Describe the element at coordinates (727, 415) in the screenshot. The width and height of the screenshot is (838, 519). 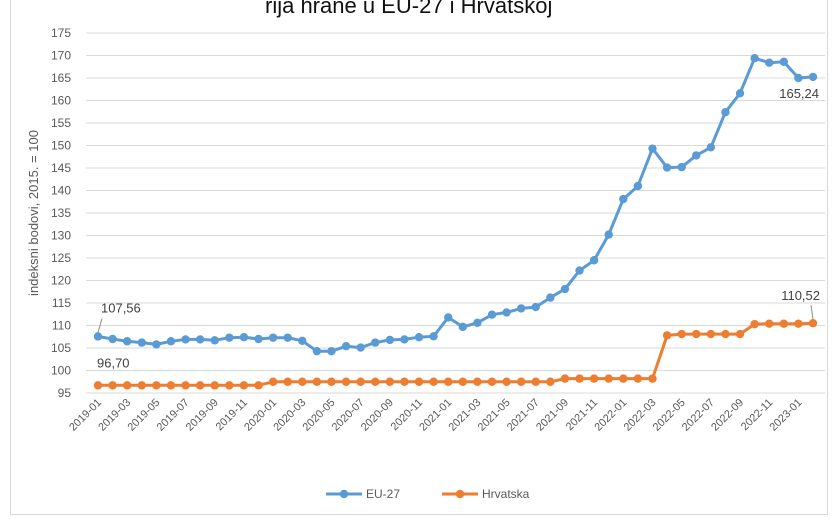
I see `x-tick-label: 2022-09` at that location.